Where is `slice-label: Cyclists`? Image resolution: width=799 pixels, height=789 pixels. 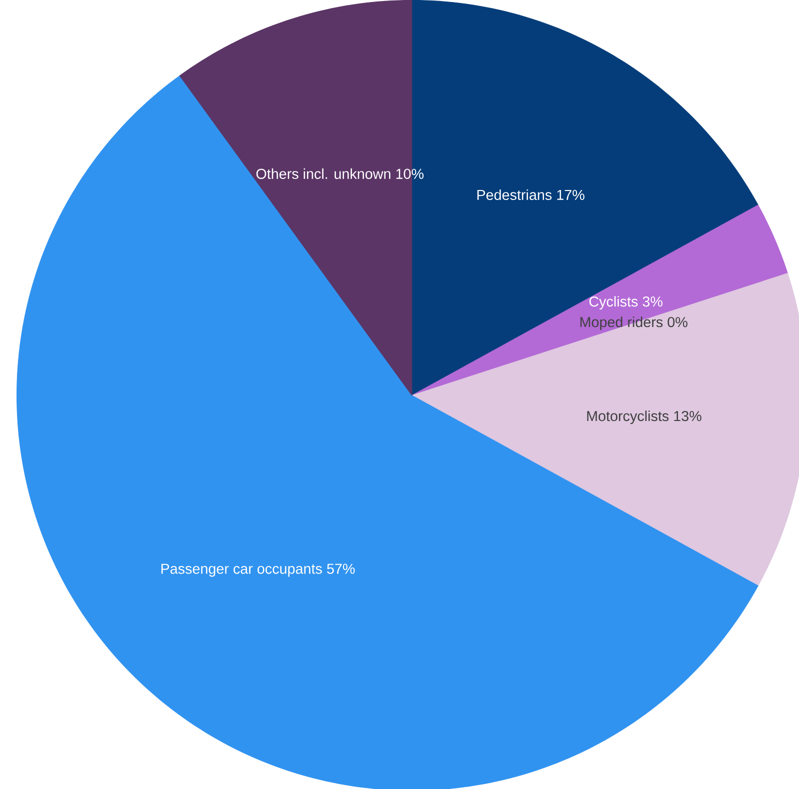
slice-label: Cyclists is located at coordinates (613, 303).